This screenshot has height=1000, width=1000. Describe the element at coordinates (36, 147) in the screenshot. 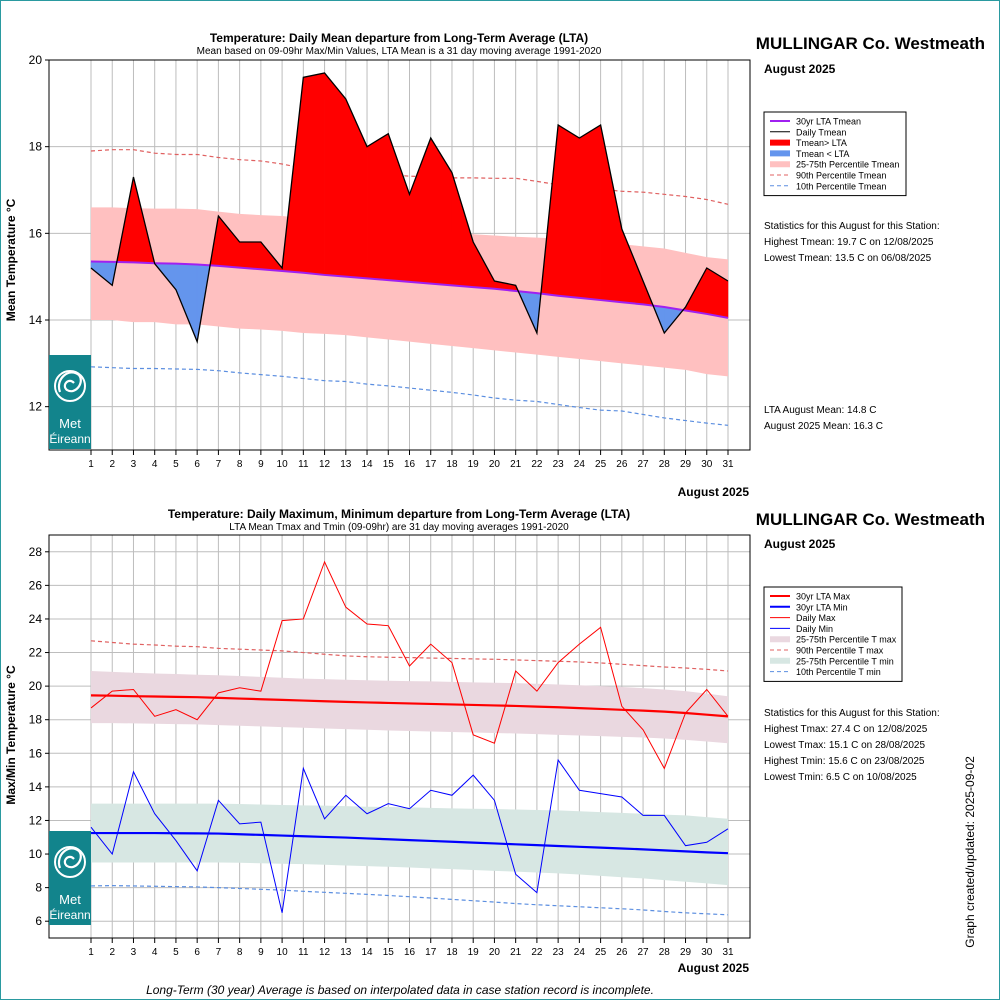

I see `chart1-ytick-label: 18` at that location.